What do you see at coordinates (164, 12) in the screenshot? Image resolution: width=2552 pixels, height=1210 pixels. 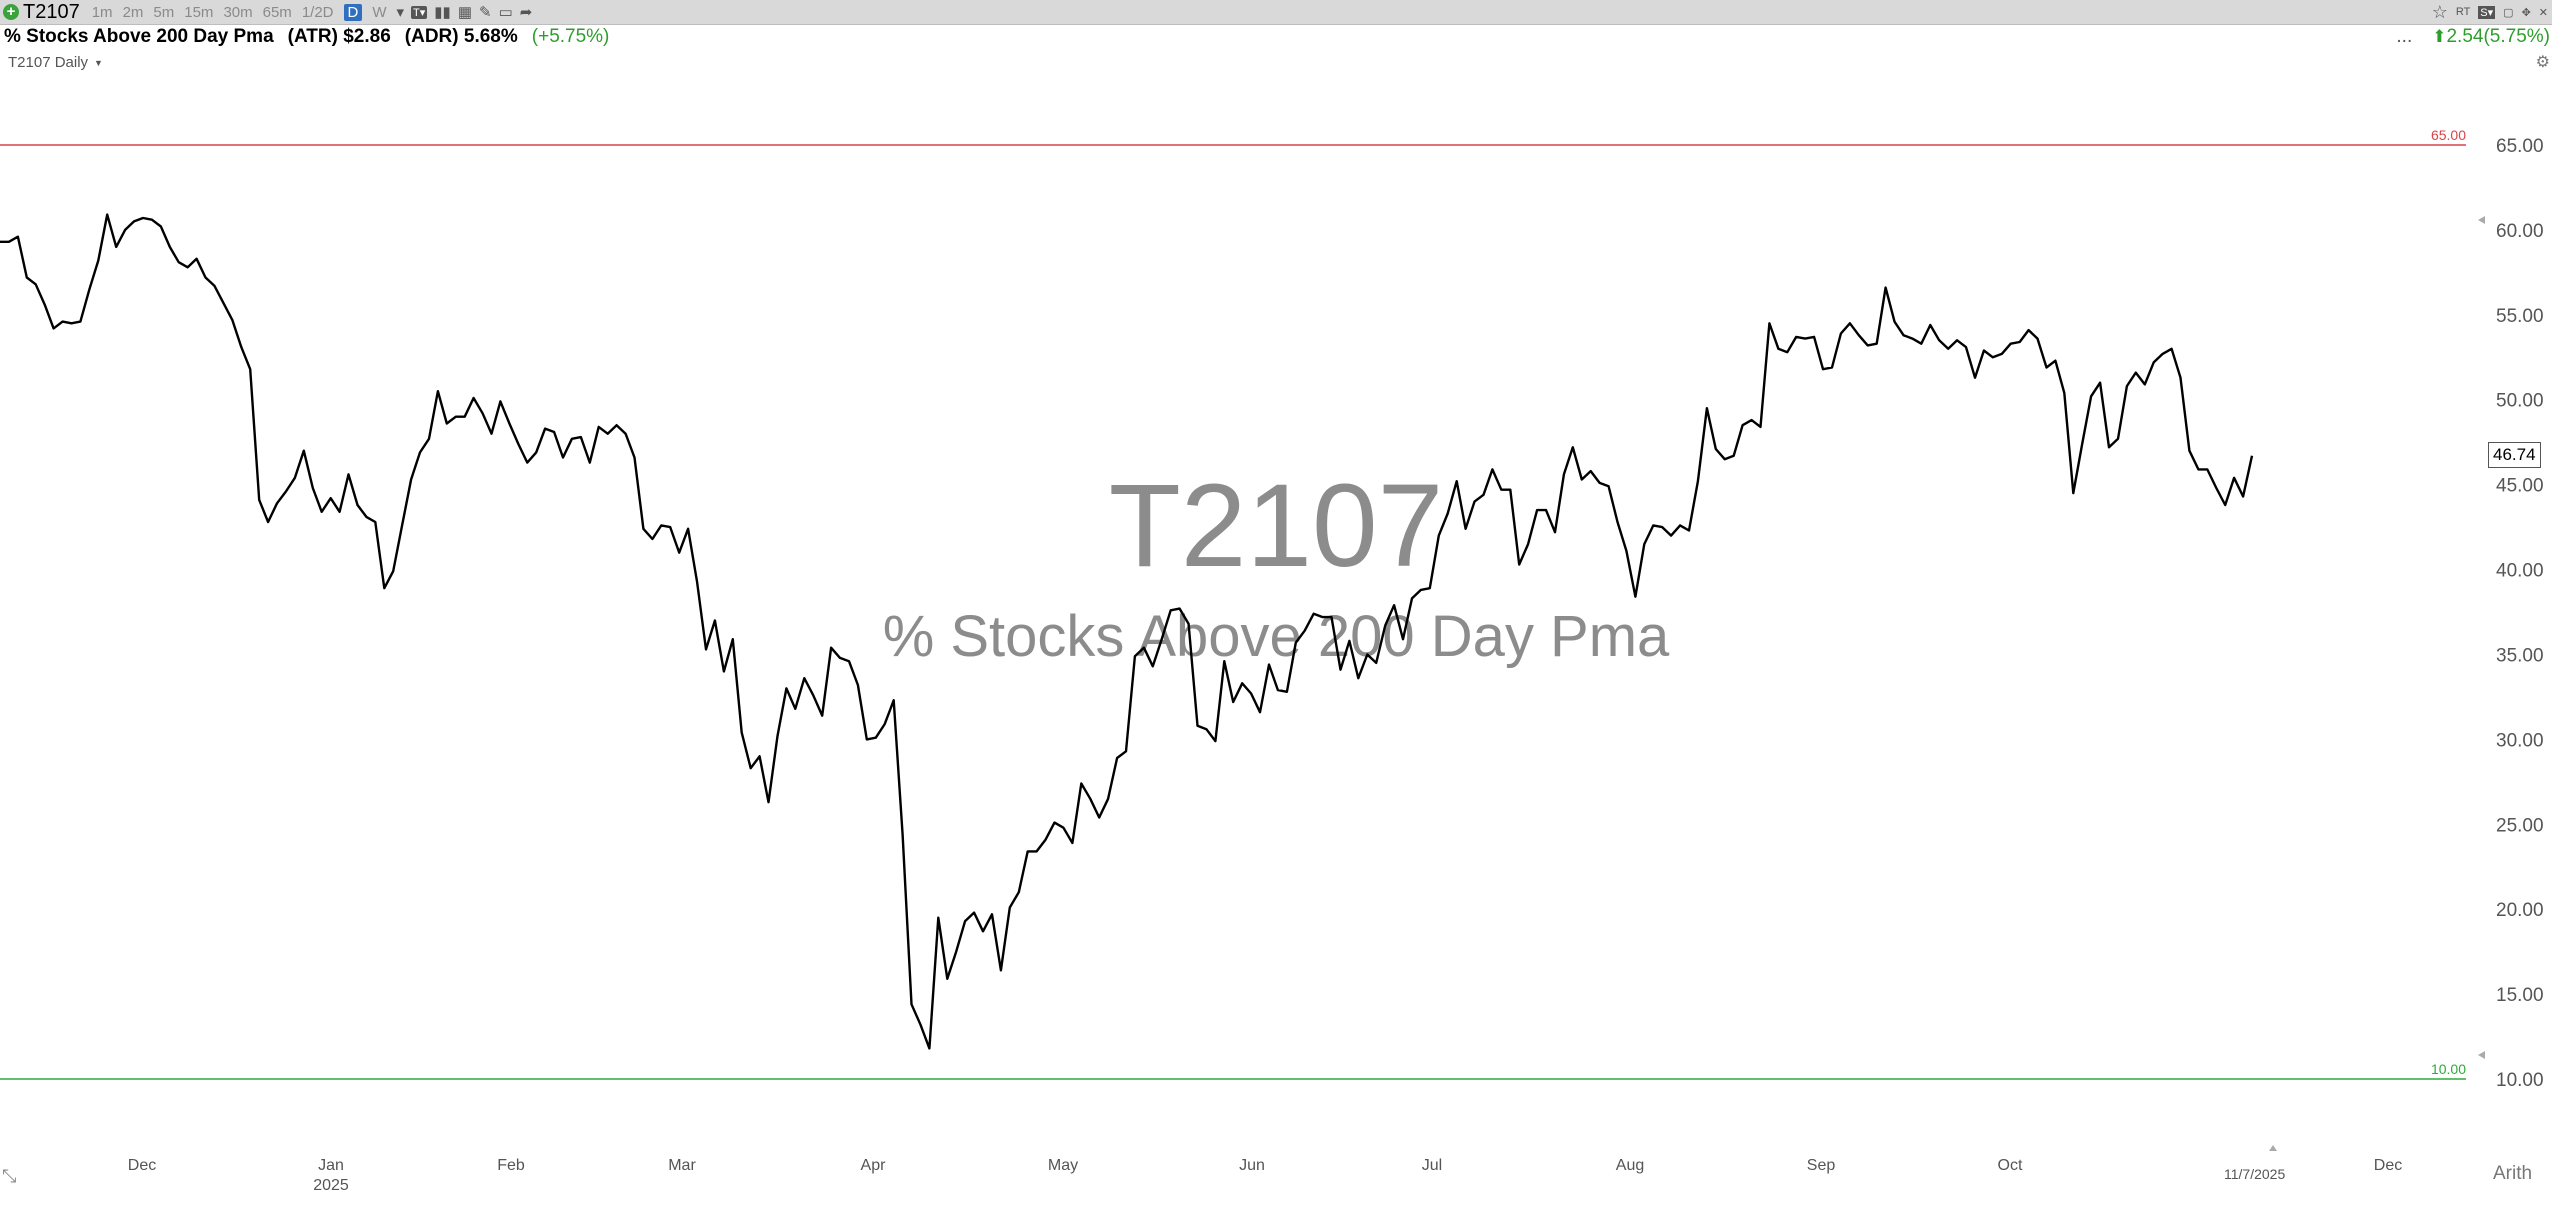 I see `timeframe-5m: 5m` at bounding box center [164, 12].